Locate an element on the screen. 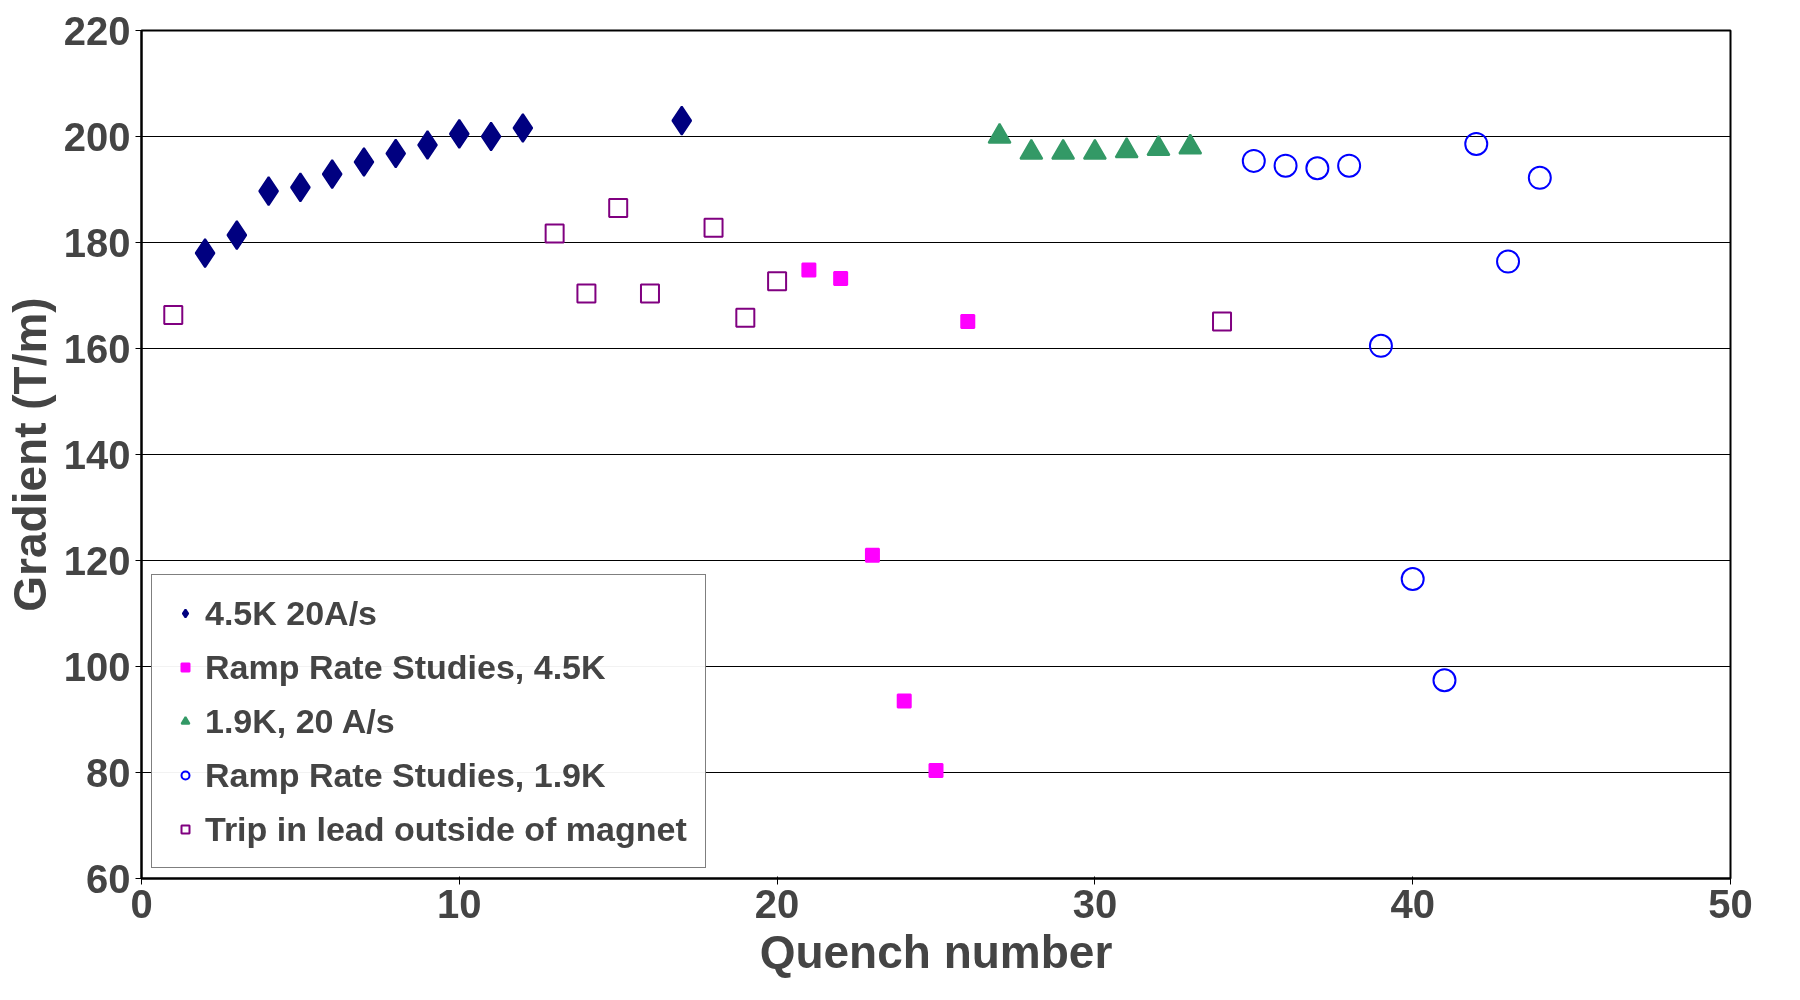  x-tick-label: 50 is located at coordinates (1730, 903).